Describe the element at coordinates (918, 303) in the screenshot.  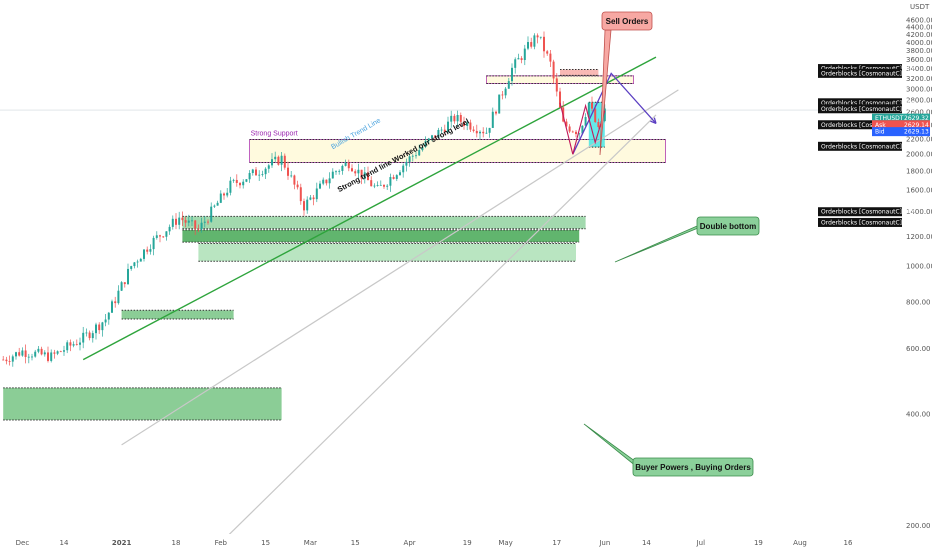
I see `y-tick-label: 800.00` at that location.